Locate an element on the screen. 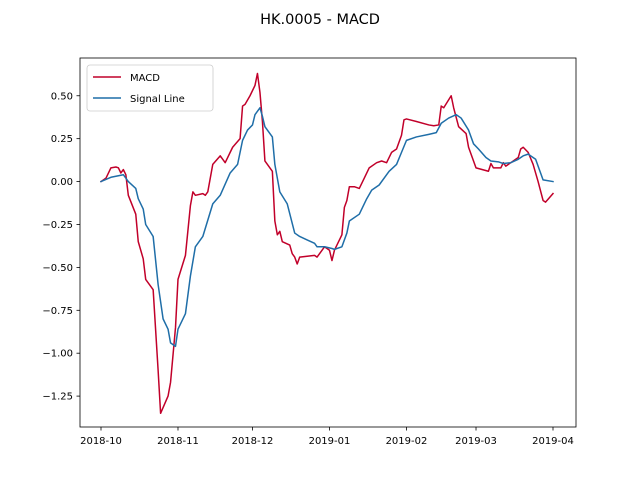 The width and height of the screenshot is (640, 480). y-tick-label: −0.25 is located at coordinates (57, 225).